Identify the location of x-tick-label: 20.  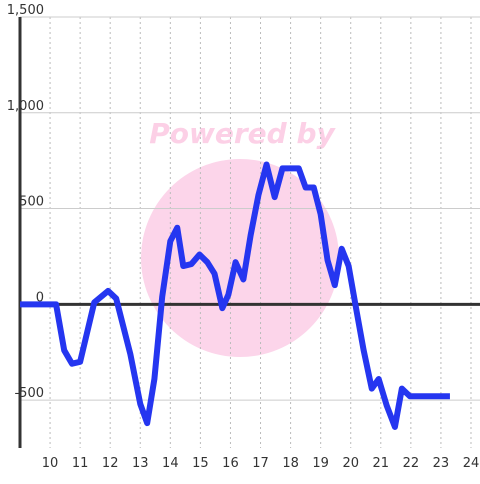
(350, 463).